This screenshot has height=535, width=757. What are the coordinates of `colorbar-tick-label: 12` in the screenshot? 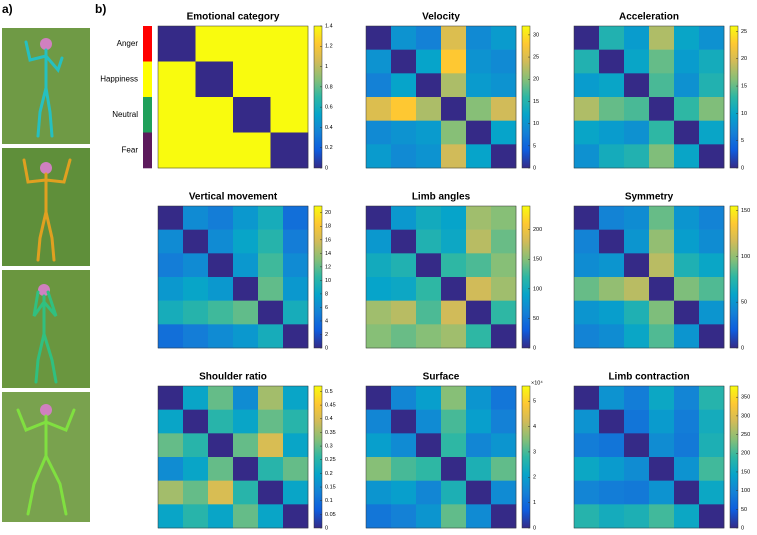 It's located at (328, 267).